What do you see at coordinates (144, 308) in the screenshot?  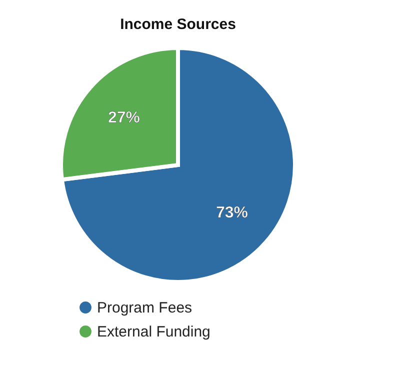 I see `legend-label: Program Fees` at bounding box center [144, 308].